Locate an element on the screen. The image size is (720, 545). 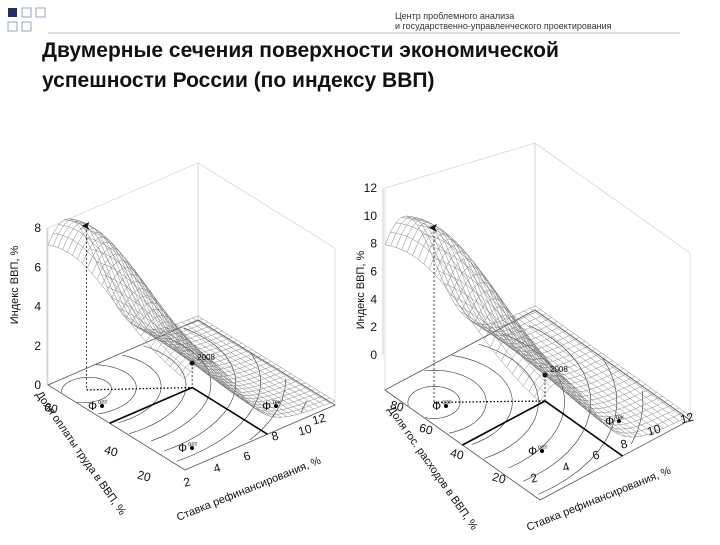
title: успешности России (по индексу ВВП) is located at coordinates (238, 80).